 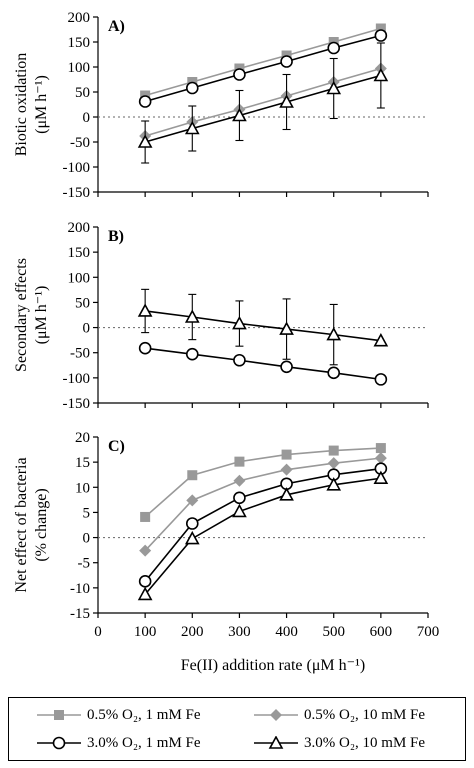 What do you see at coordinates (59, 743) in the screenshot?
I see `circle-marker-icon` at bounding box center [59, 743].